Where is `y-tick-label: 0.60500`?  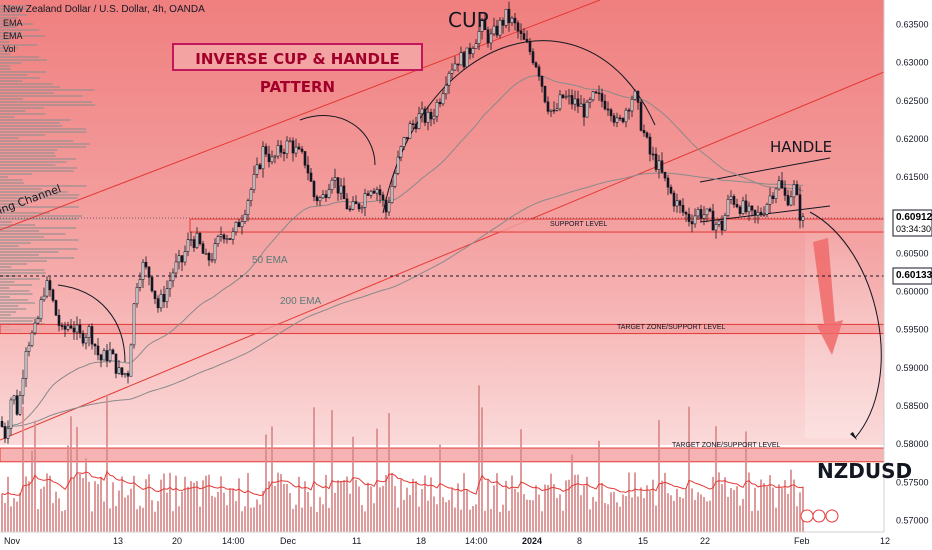 y-tick-label: 0.60500 is located at coordinates (912, 253).